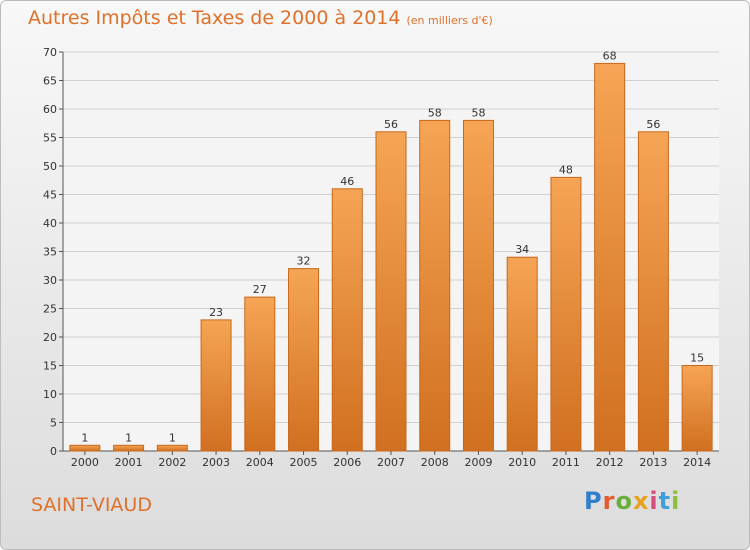 Image resolution: width=750 pixels, height=550 pixels. I want to click on y-tick-label: 0, so click(53, 451).